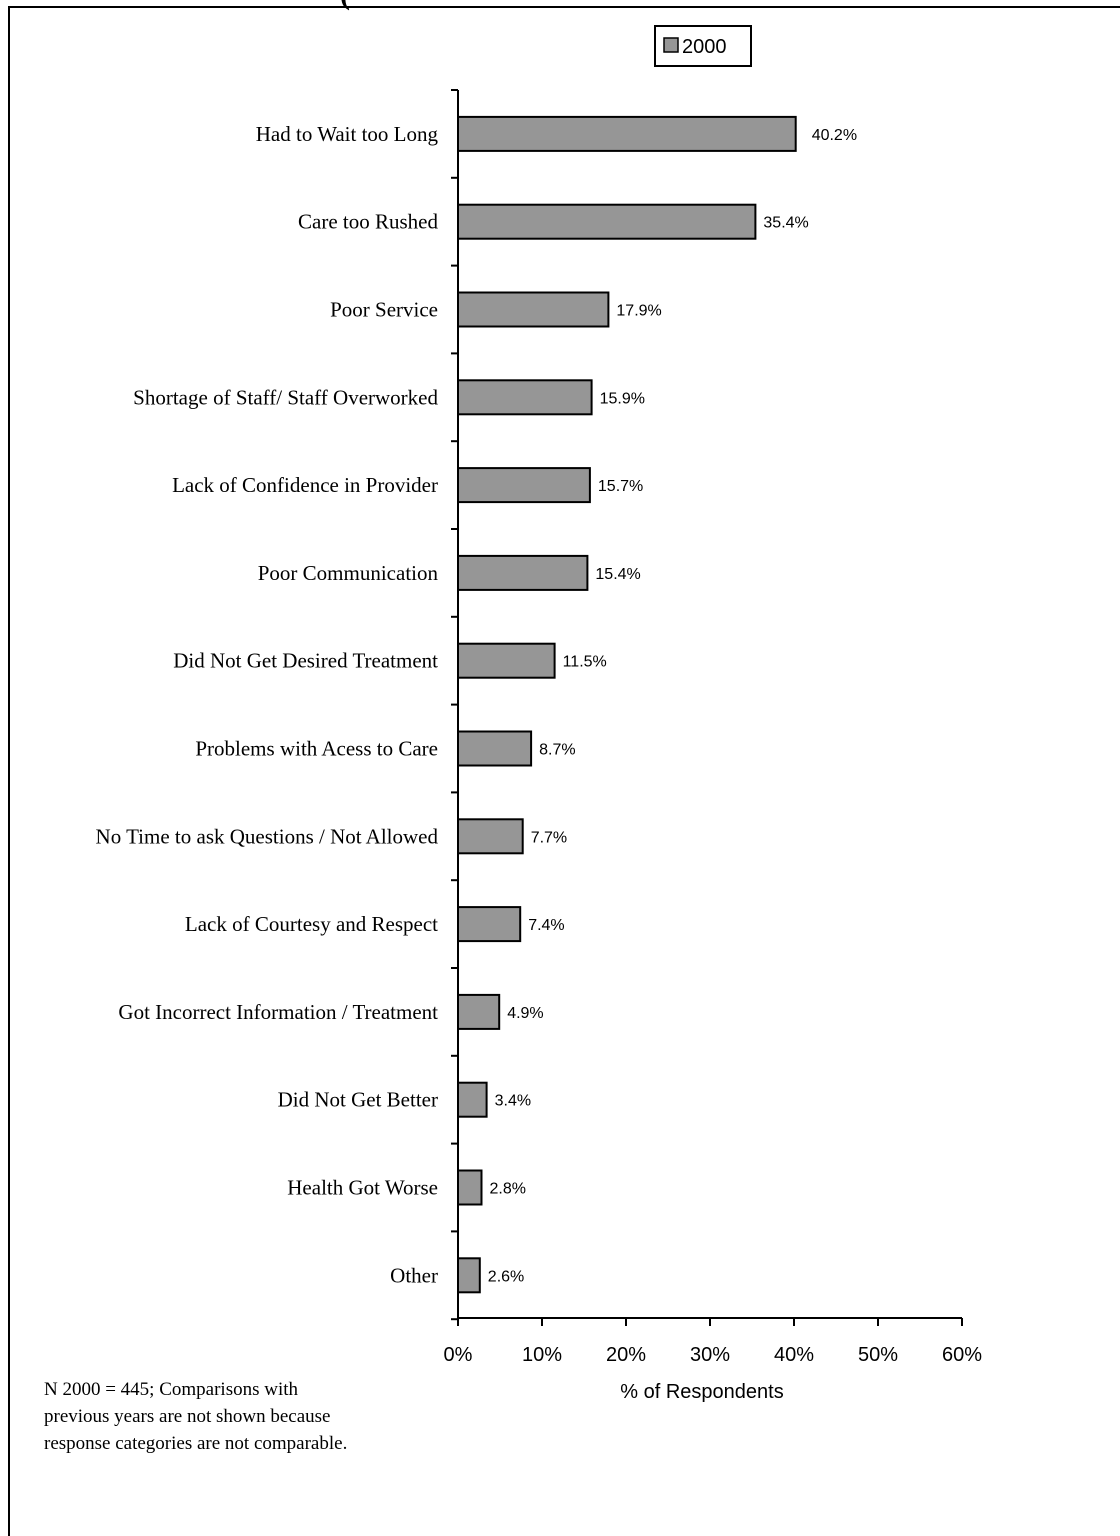  Describe the element at coordinates (278, 1012) in the screenshot. I see `category-label: Got Incorrect Information / Treatment` at that location.